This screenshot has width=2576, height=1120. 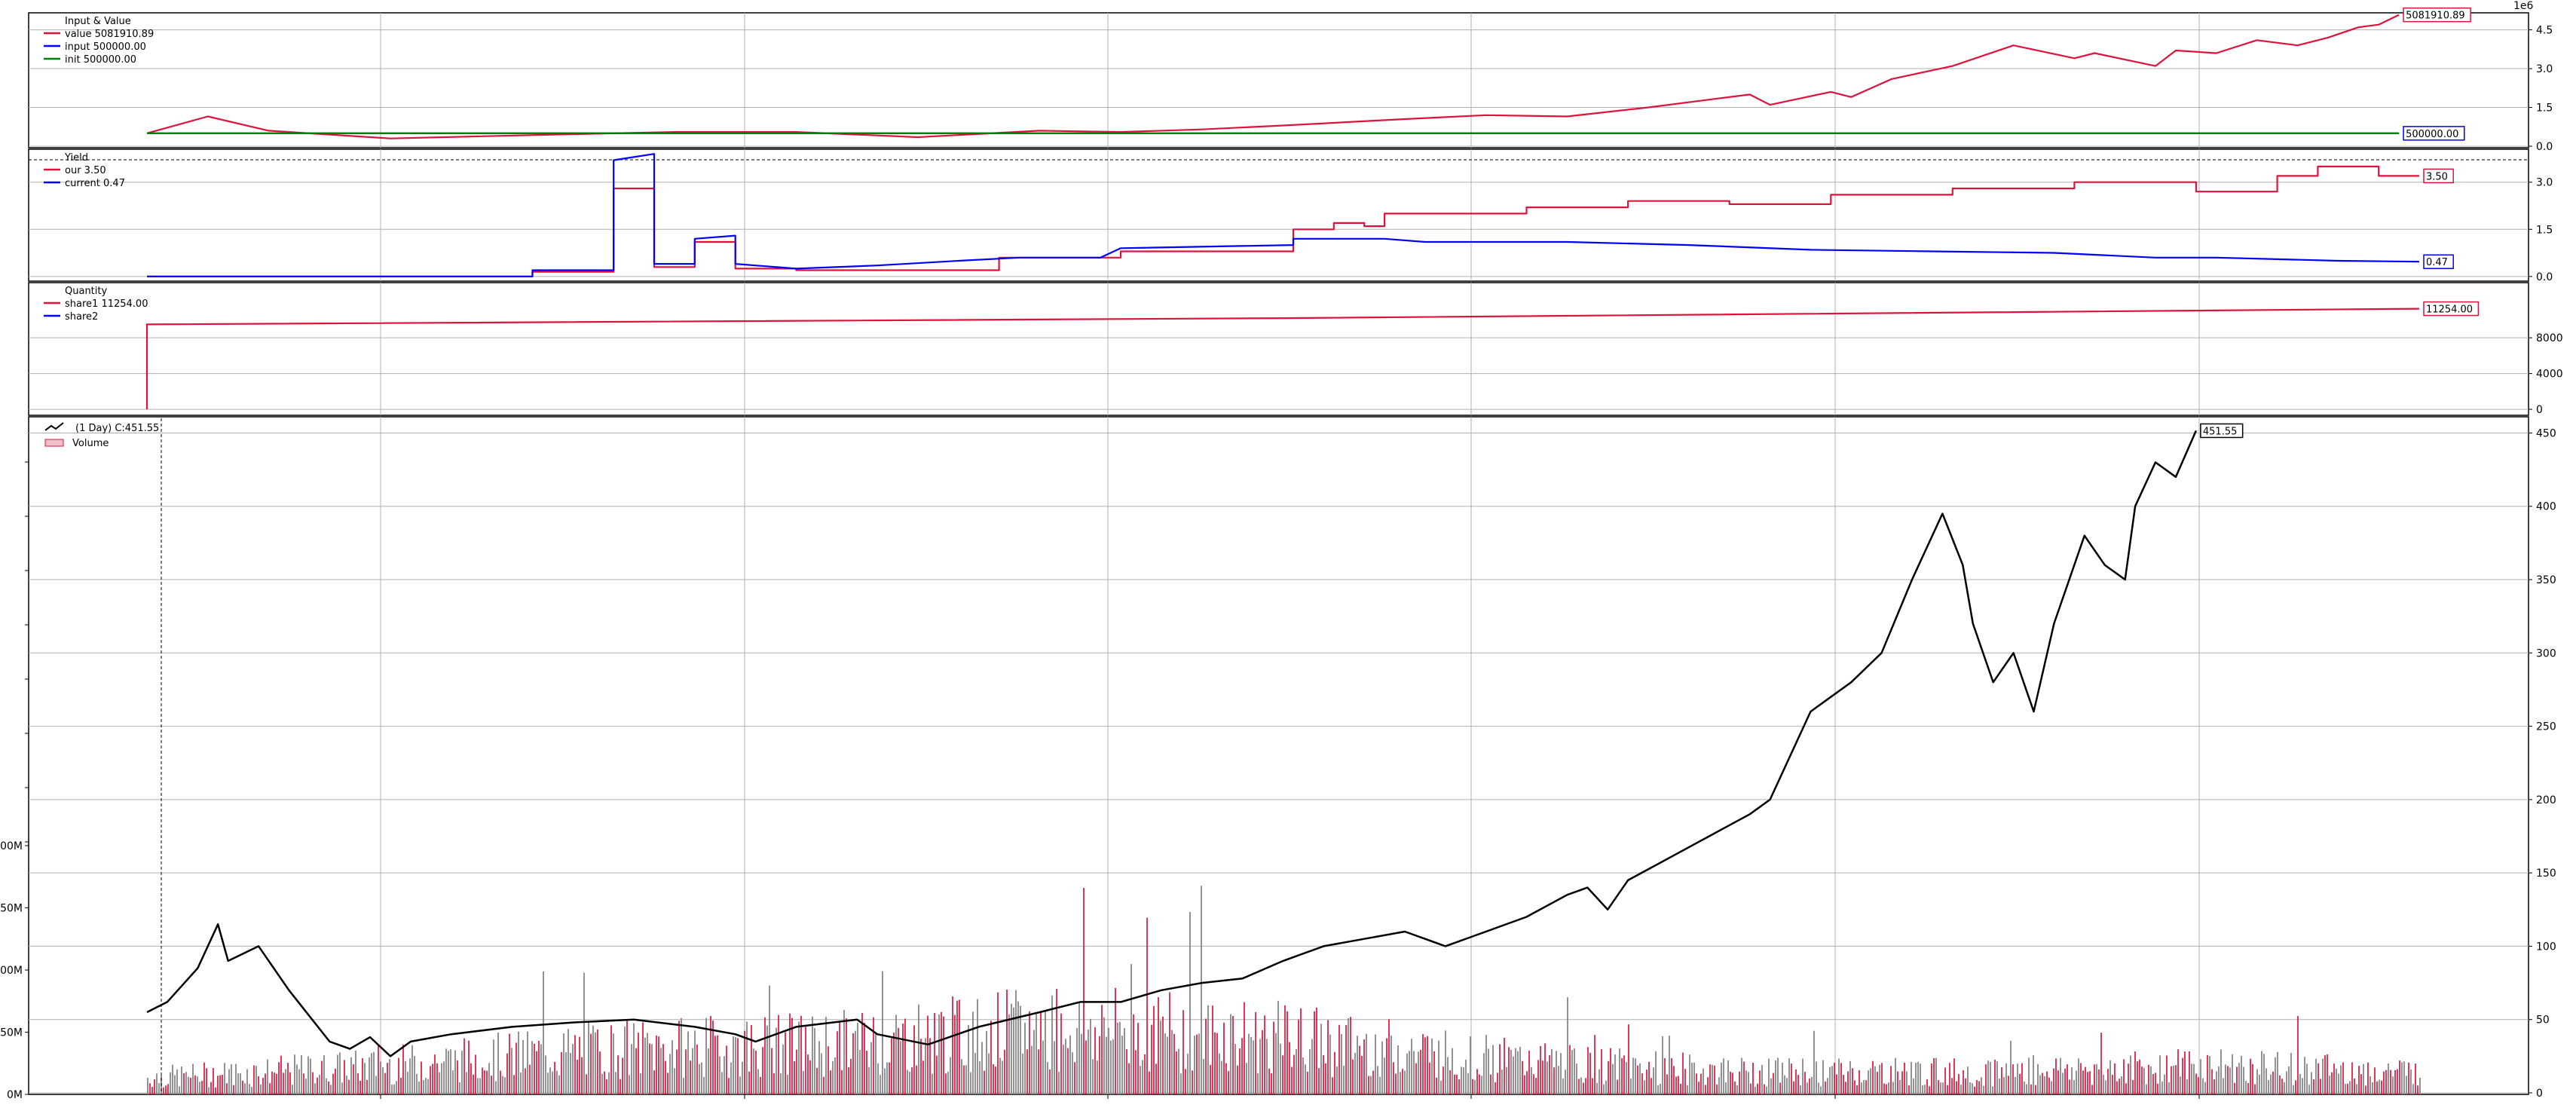 What do you see at coordinates (86, 291) in the screenshot?
I see `legend-title: Quantity` at bounding box center [86, 291].